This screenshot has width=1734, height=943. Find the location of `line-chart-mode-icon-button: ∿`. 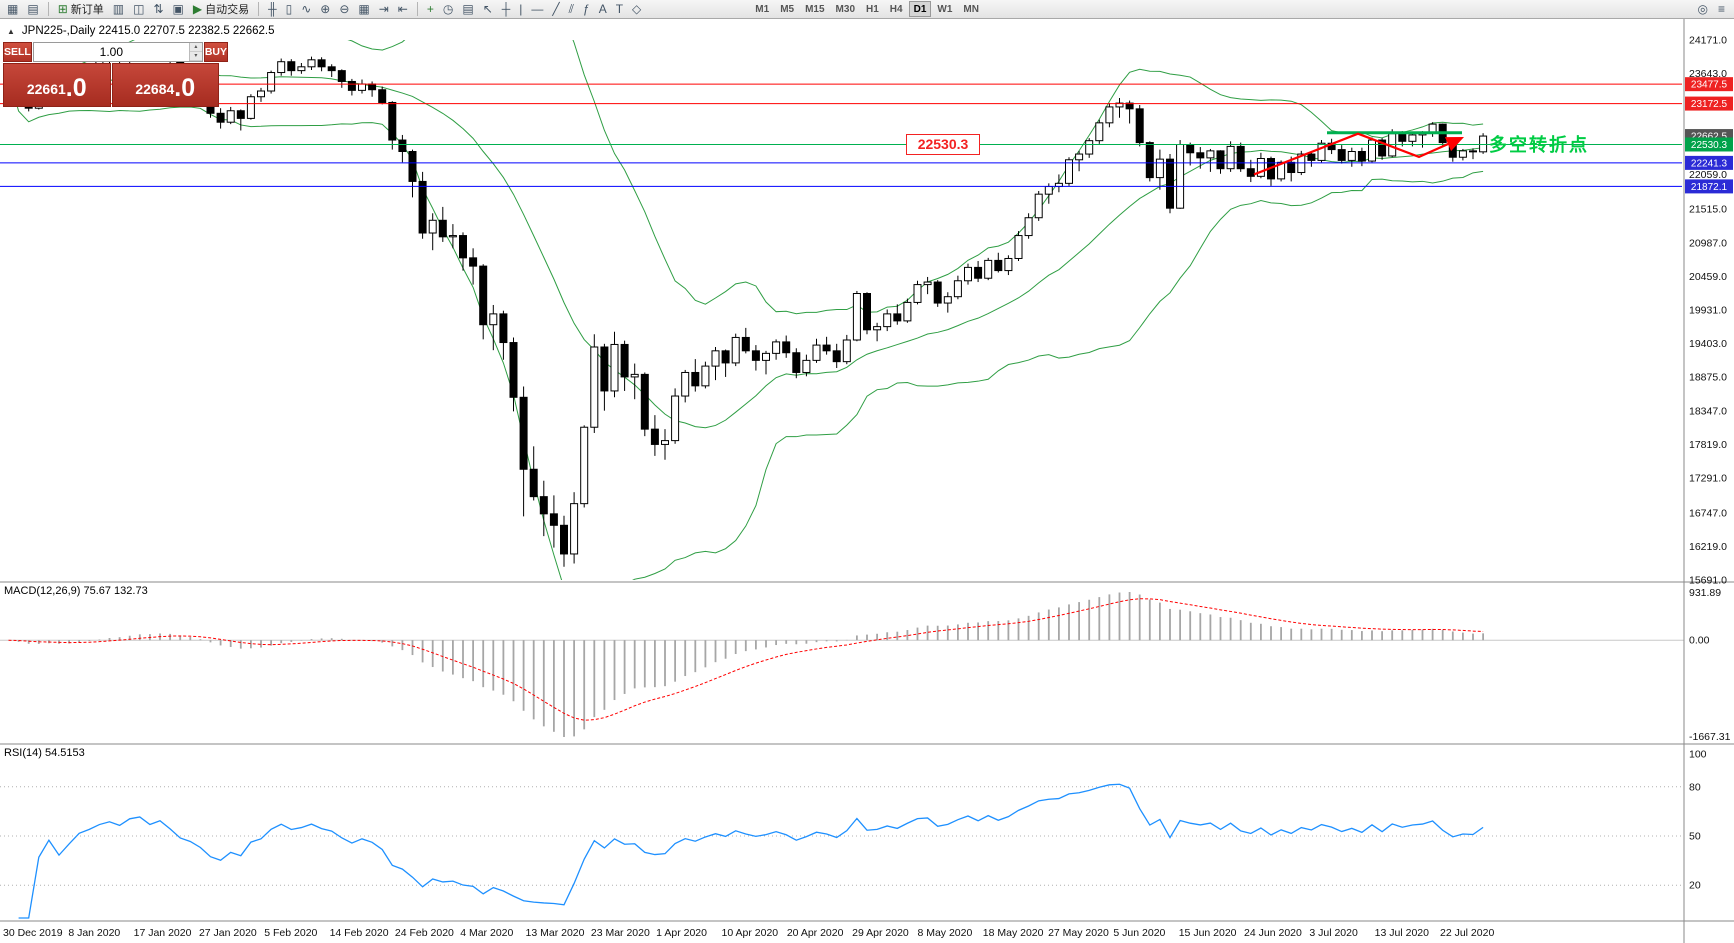

line-chart-mode-icon-button: ∿ is located at coordinates (306, 9).